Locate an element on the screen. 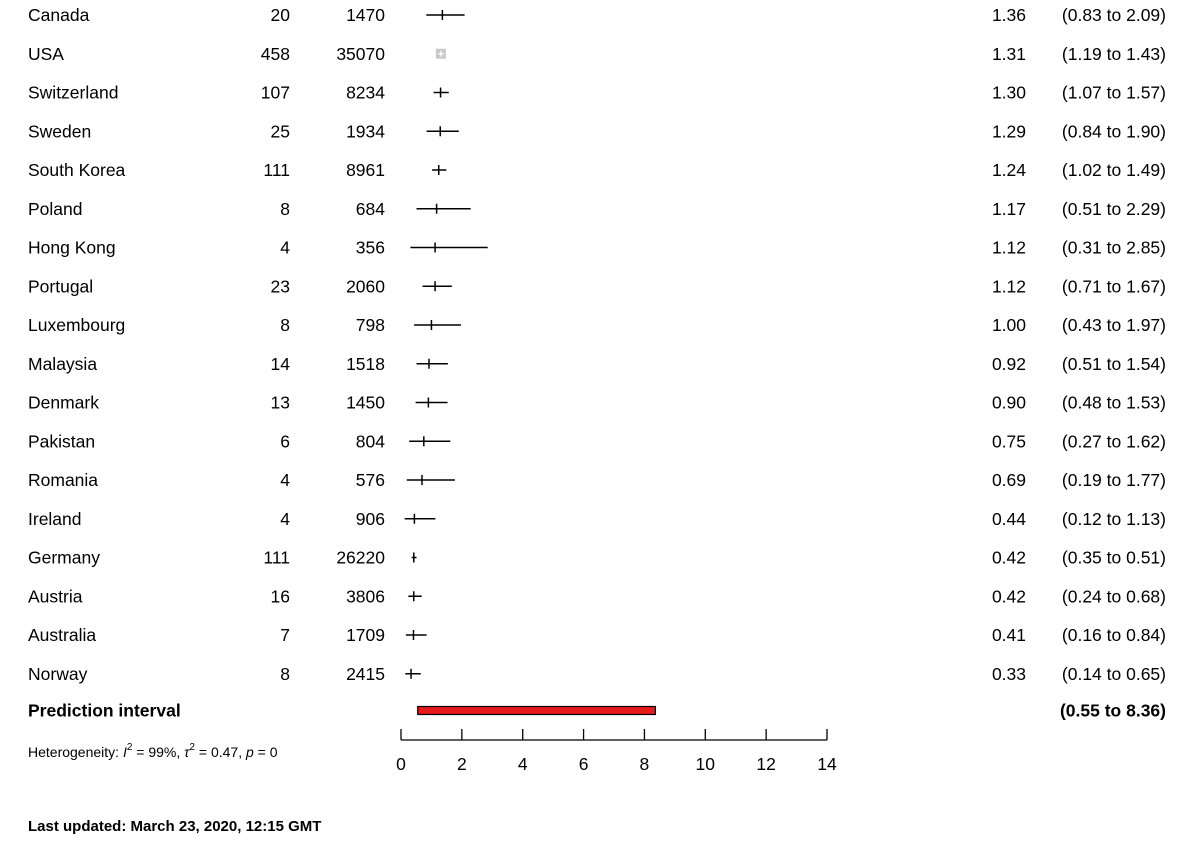 This screenshot has width=1200, height=855. study-label: Australia is located at coordinates (62, 635).